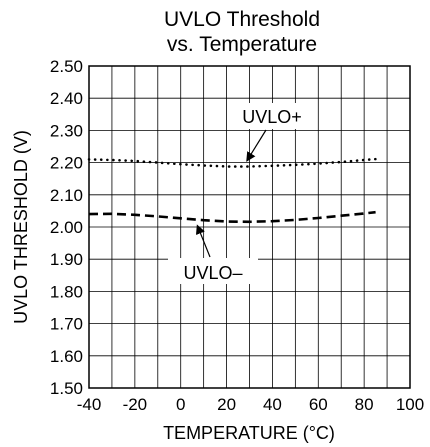 The image size is (430, 447). Describe the element at coordinates (180, 404) in the screenshot. I see `x-tick-label: 0` at that location.